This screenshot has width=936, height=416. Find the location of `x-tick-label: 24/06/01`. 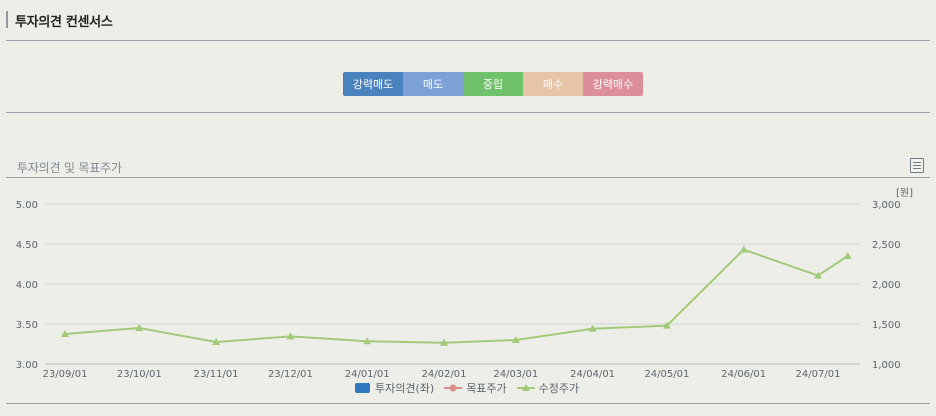

x-tick-label: 24/06/01 is located at coordinates (743, 373).